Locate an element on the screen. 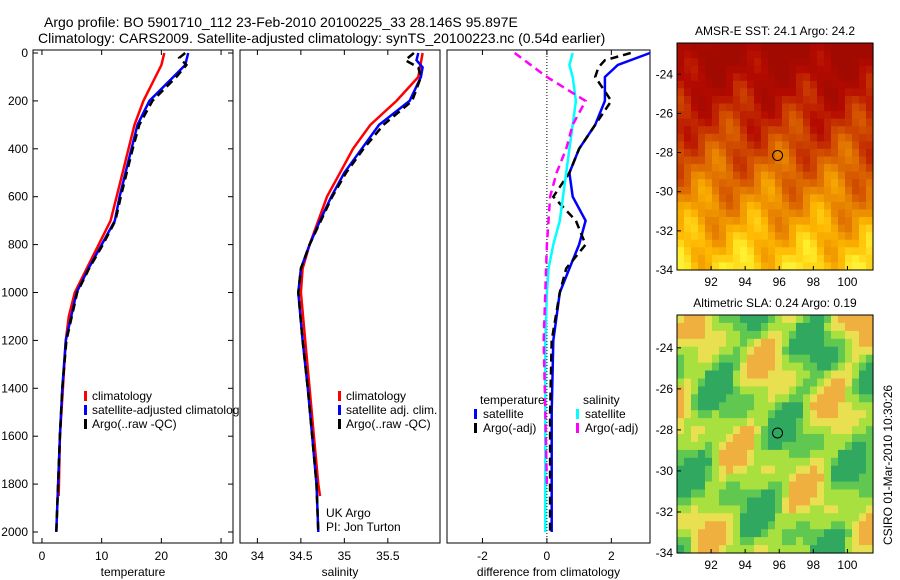 The image size is (900, 580). temp-ytick-label: 1200 is located at coordinates (14, 340).